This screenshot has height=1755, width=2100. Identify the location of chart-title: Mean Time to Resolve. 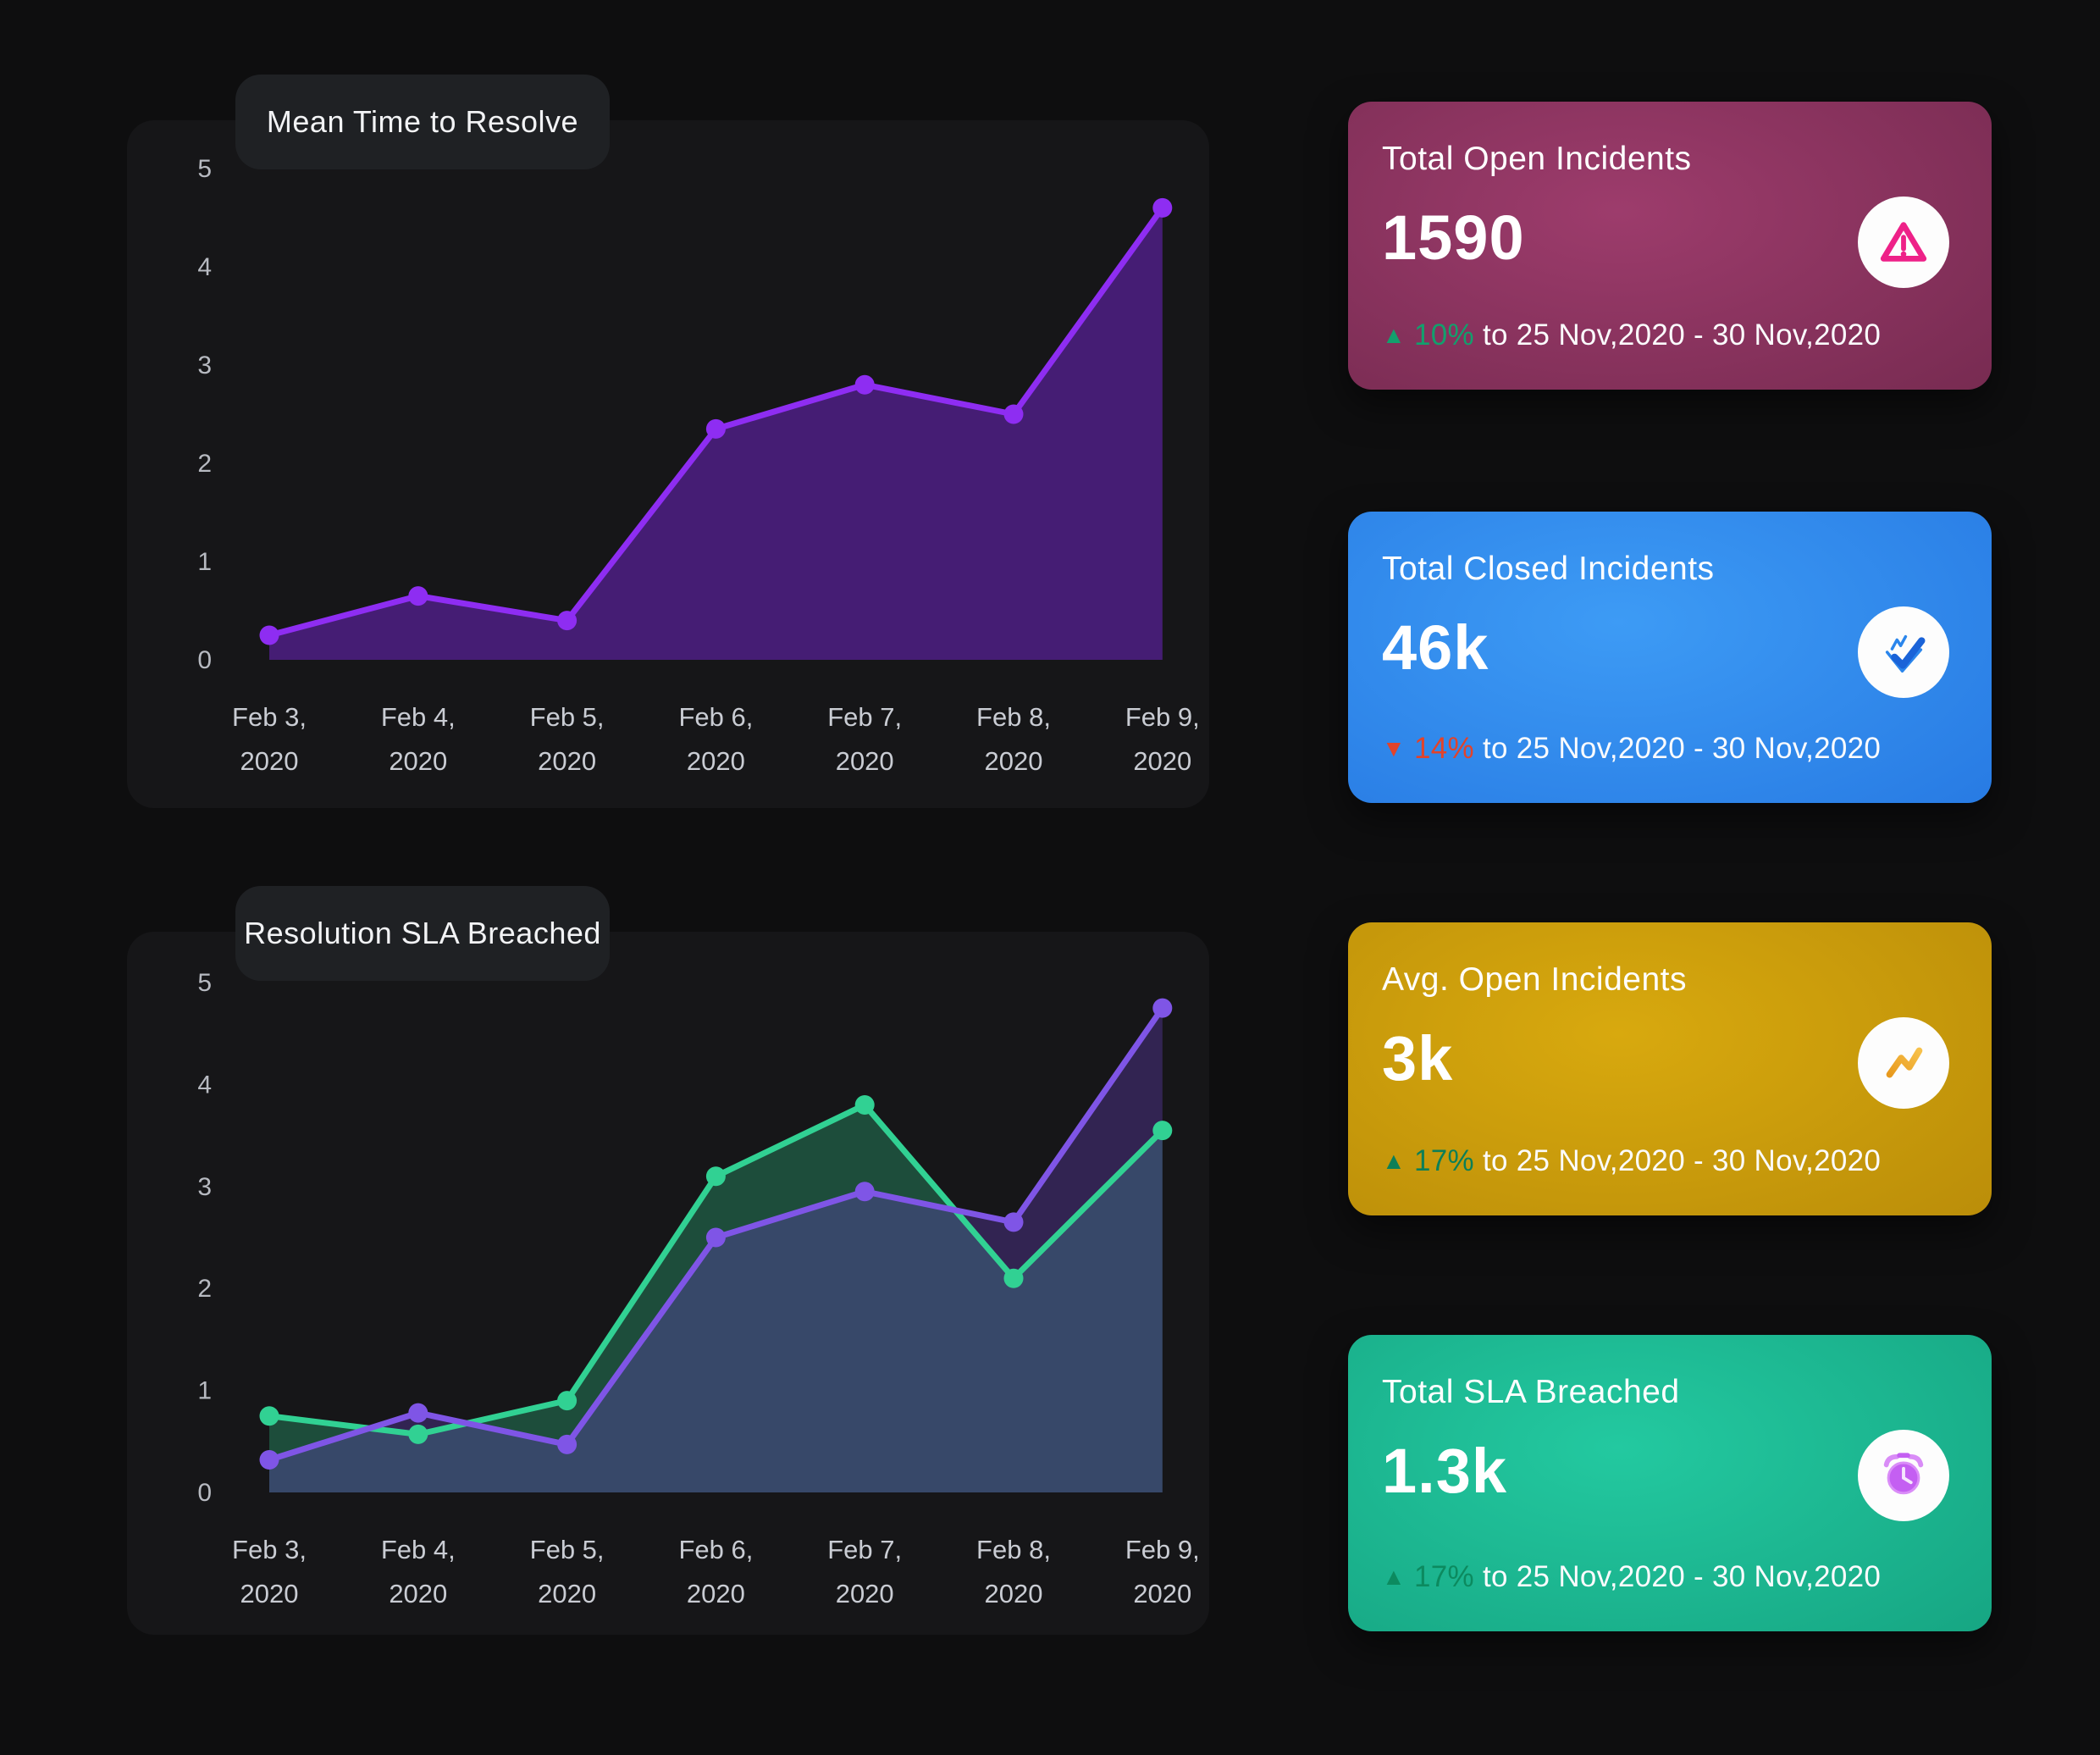
(422, 122).